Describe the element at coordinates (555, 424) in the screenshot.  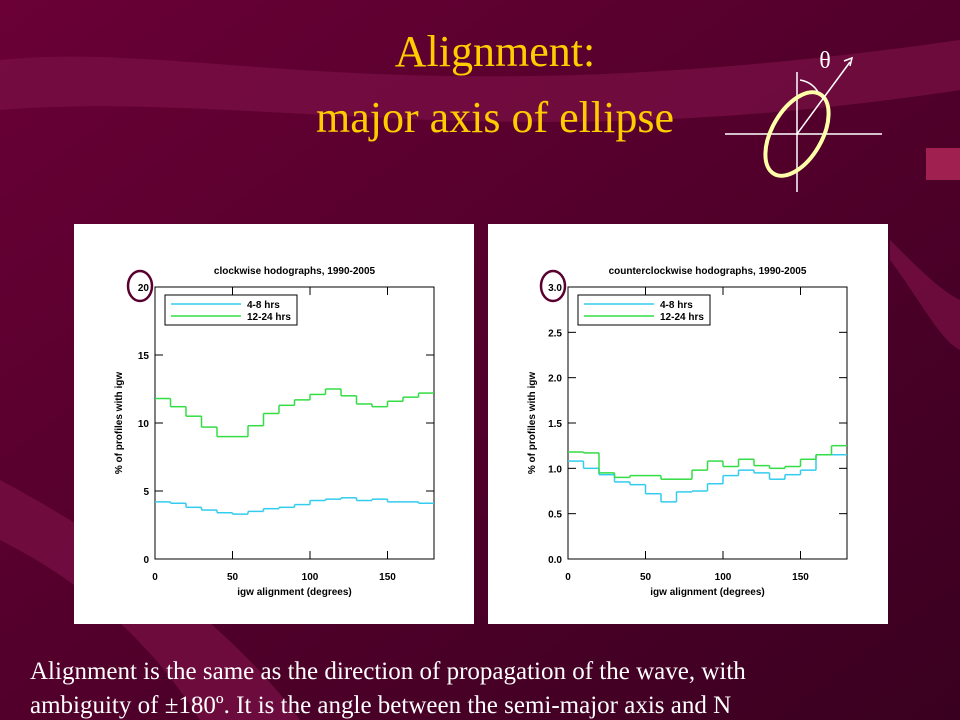
I see `y-tick-label: 1.5` at that location.